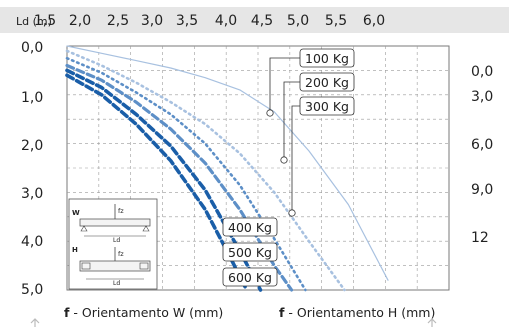 The image size is (509, 327). I want to click on inset-supports-w, so click(115, 228).